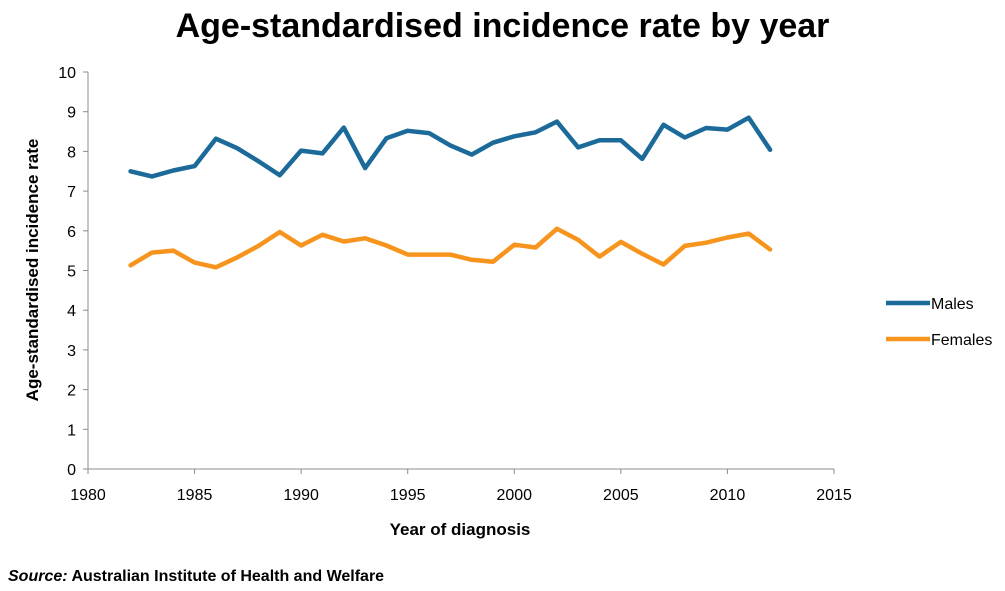 Image resolution: width=1005 pixels, height=591 pixels. What do you see at coordinates (67, 73) in the screenshot?
I see `y-tick-label: 10` at bounding box center [67, 73].